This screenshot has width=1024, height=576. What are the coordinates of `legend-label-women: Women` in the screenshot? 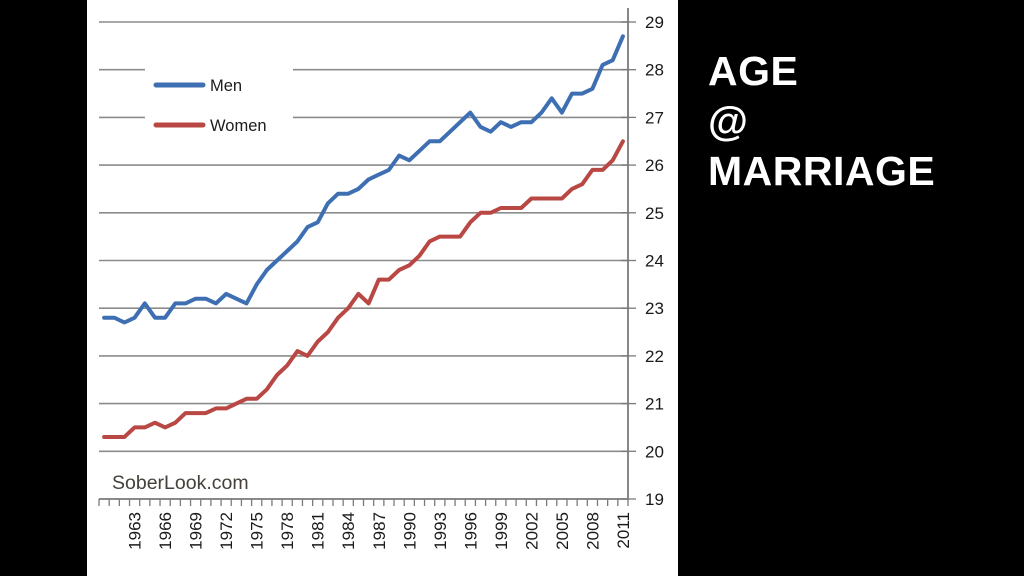 It's located at (238, 126).